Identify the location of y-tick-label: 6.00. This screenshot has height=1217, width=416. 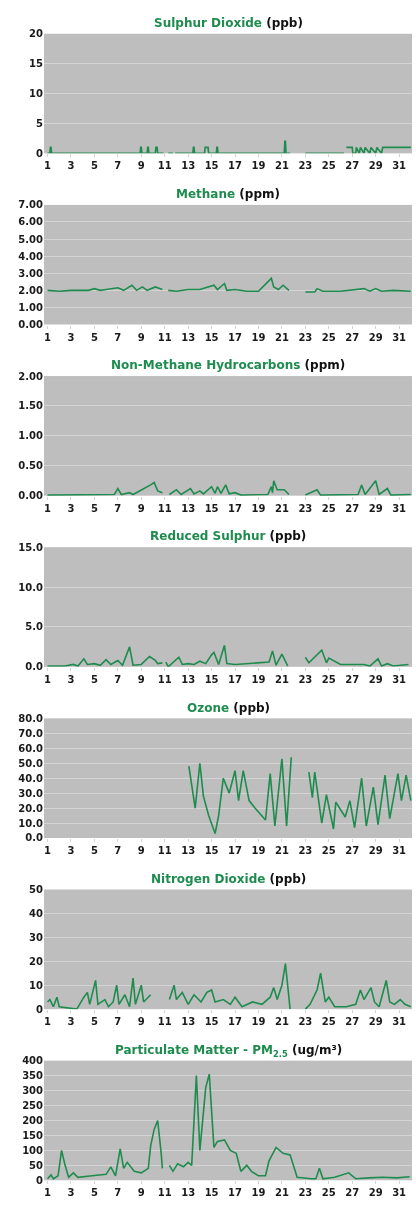
(31, 222).